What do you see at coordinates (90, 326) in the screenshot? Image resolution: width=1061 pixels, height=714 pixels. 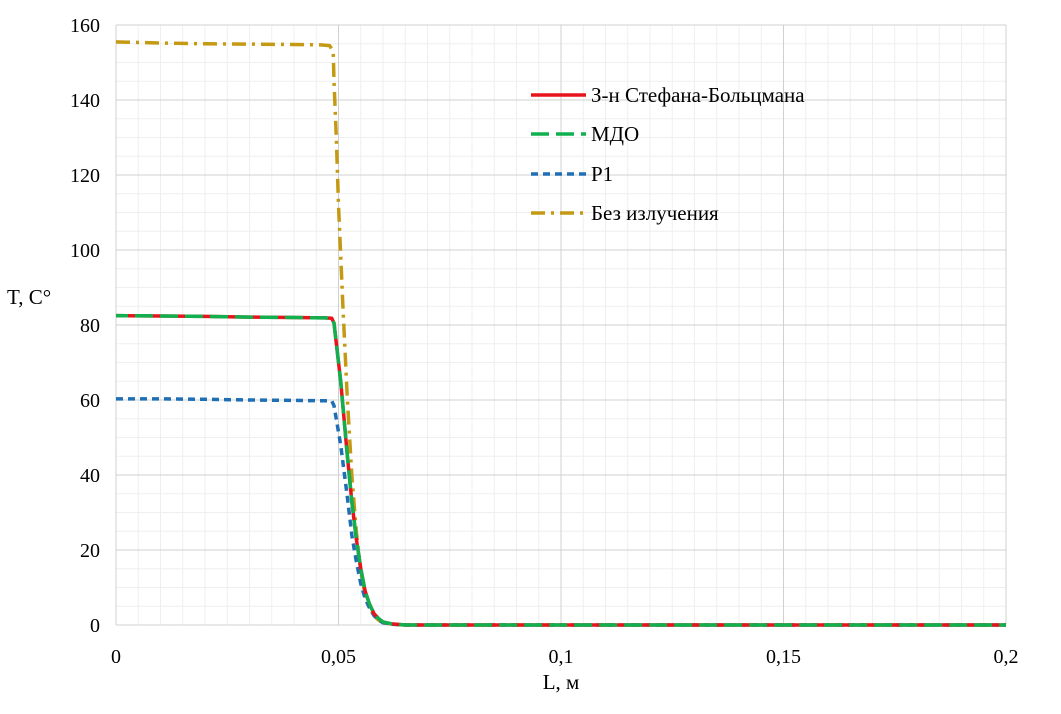 I see `y-tick-label: 80` at bounding box center [90, 326].